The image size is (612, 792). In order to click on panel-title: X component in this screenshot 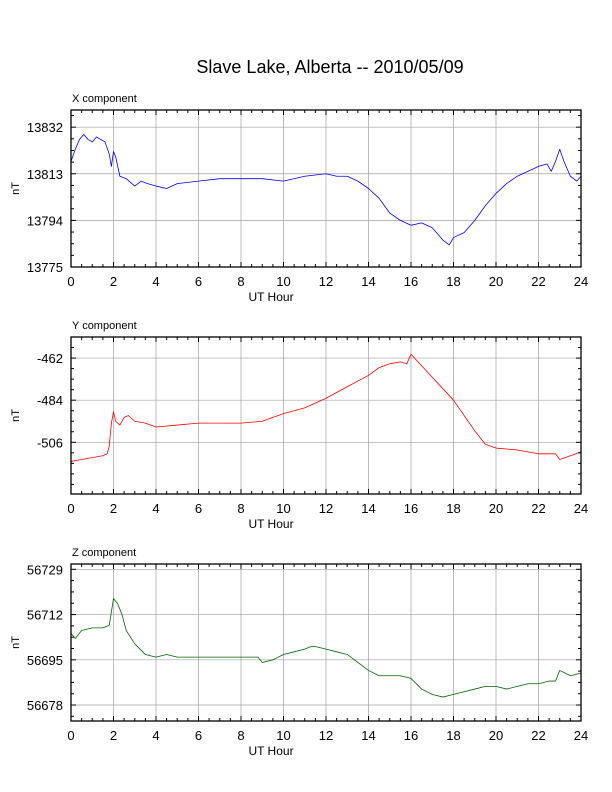, I will do `click(104, 99)`.